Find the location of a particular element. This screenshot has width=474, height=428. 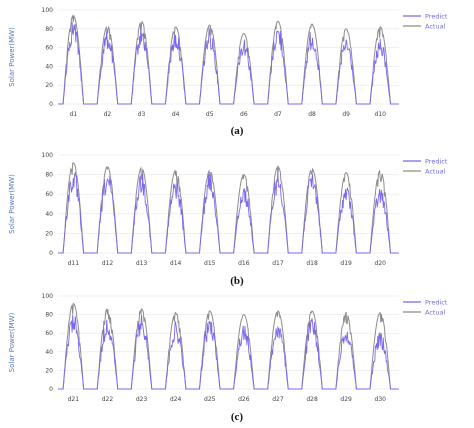

x-category-label: d29 is located at coordinates (346, 399).